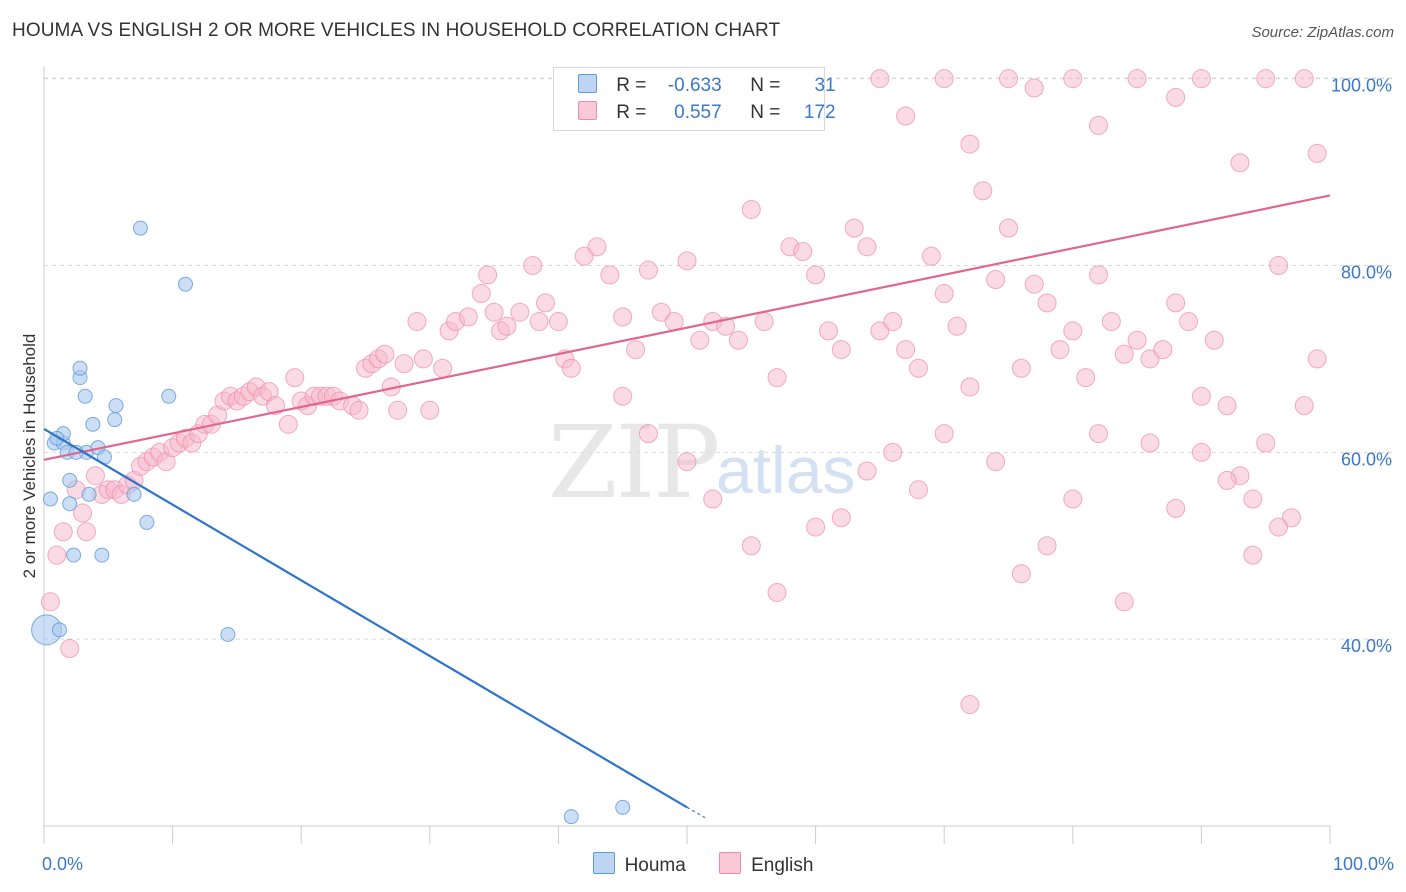 This screenshot has height=892, width=1406. Describe the element at coordinates (782, 865) in the screenshot. I see `english-legend-label: English` at that location.